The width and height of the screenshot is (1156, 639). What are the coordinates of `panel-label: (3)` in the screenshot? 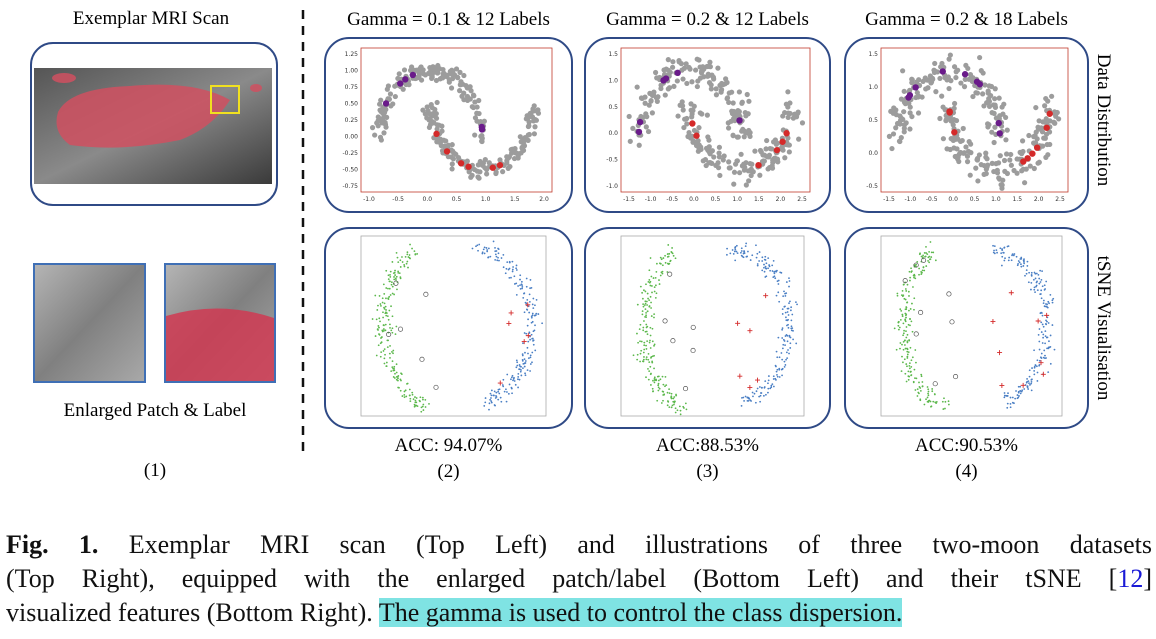 It's located at (707, 471).